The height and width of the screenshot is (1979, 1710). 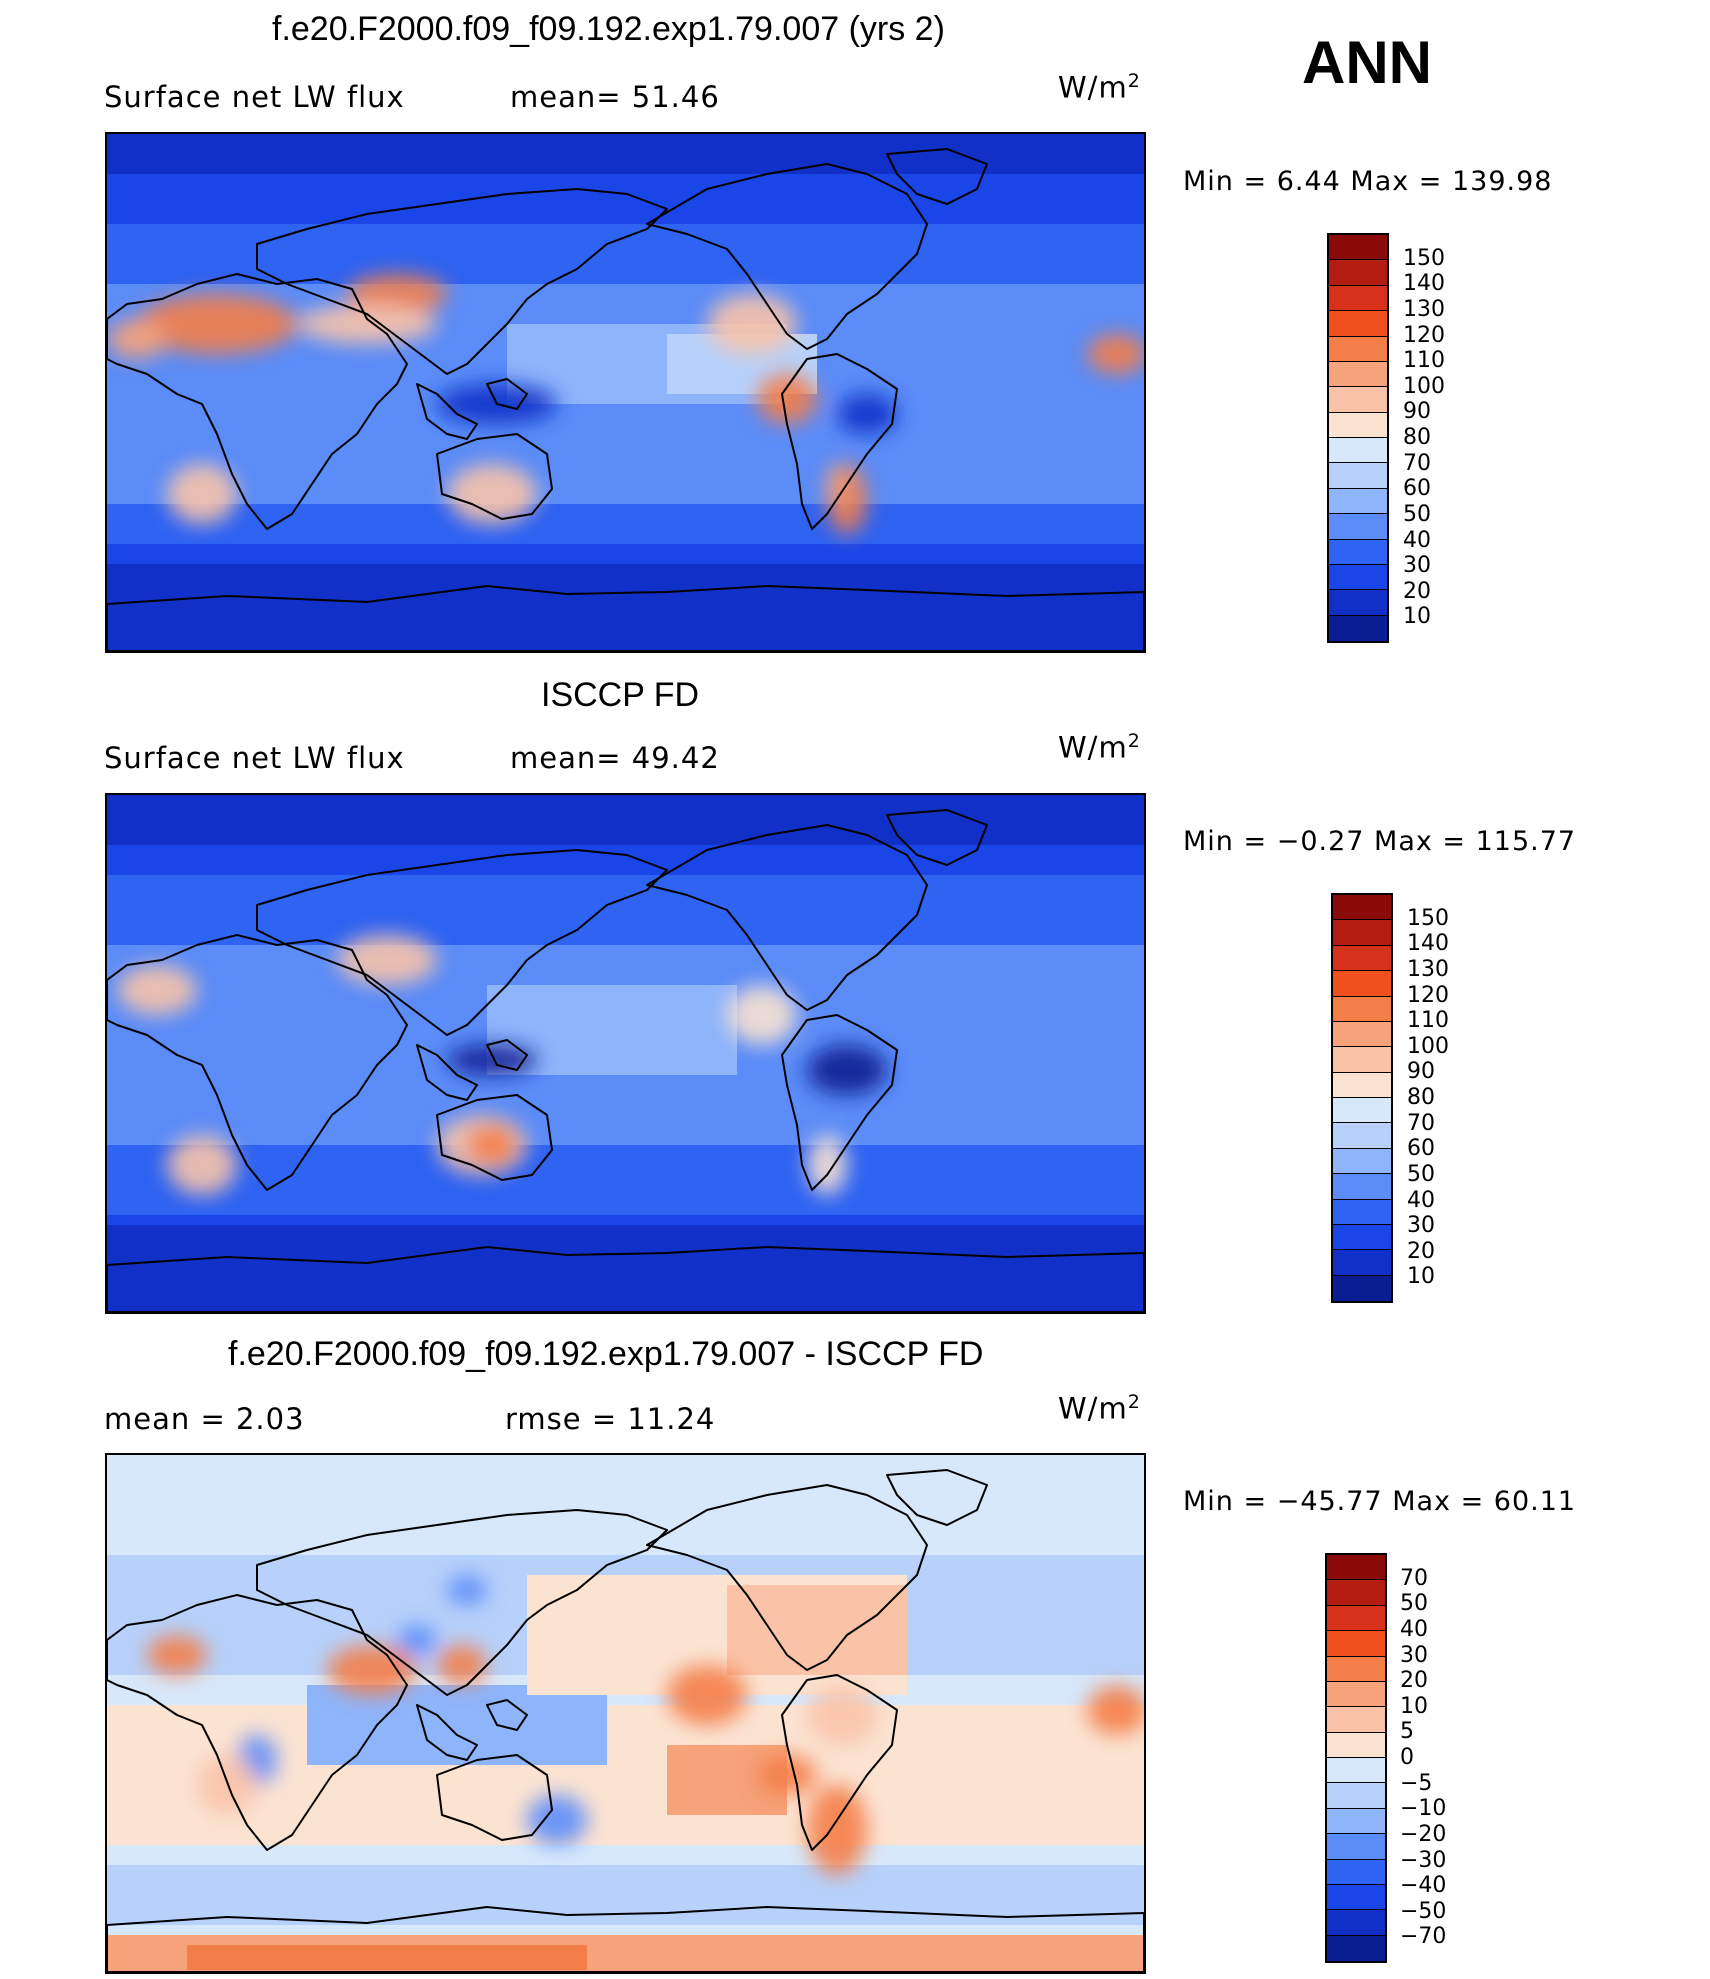 I want to click on colorbar-model, so click(x=1358, y=438).